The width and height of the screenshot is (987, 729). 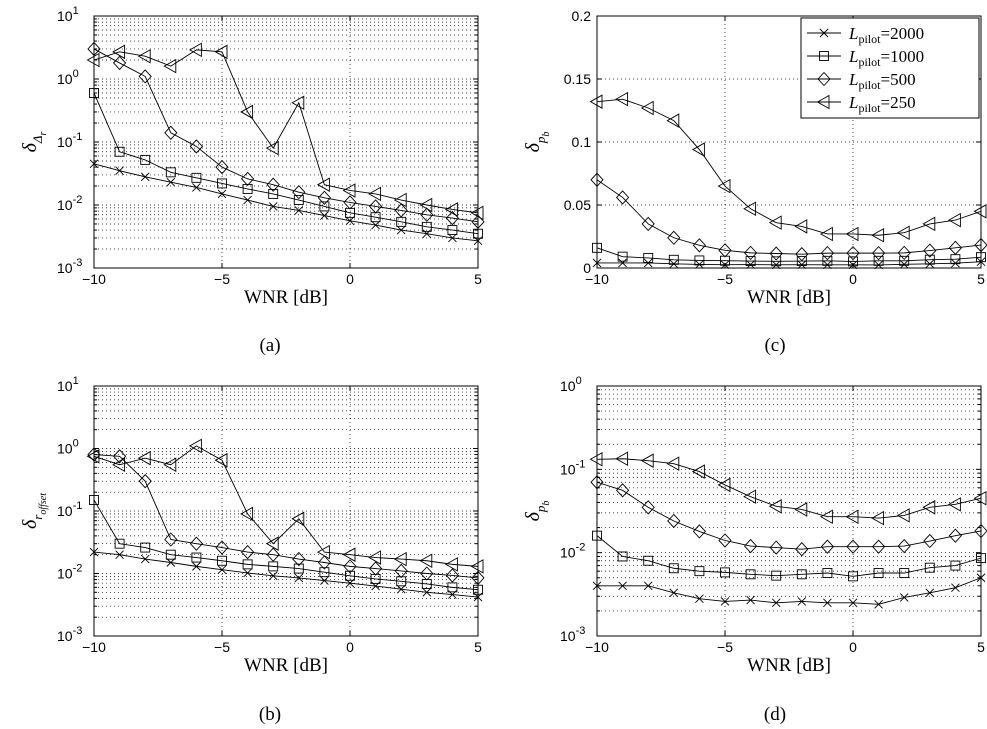 I want to click on legend-marker-x, so click(x=824, y=33).